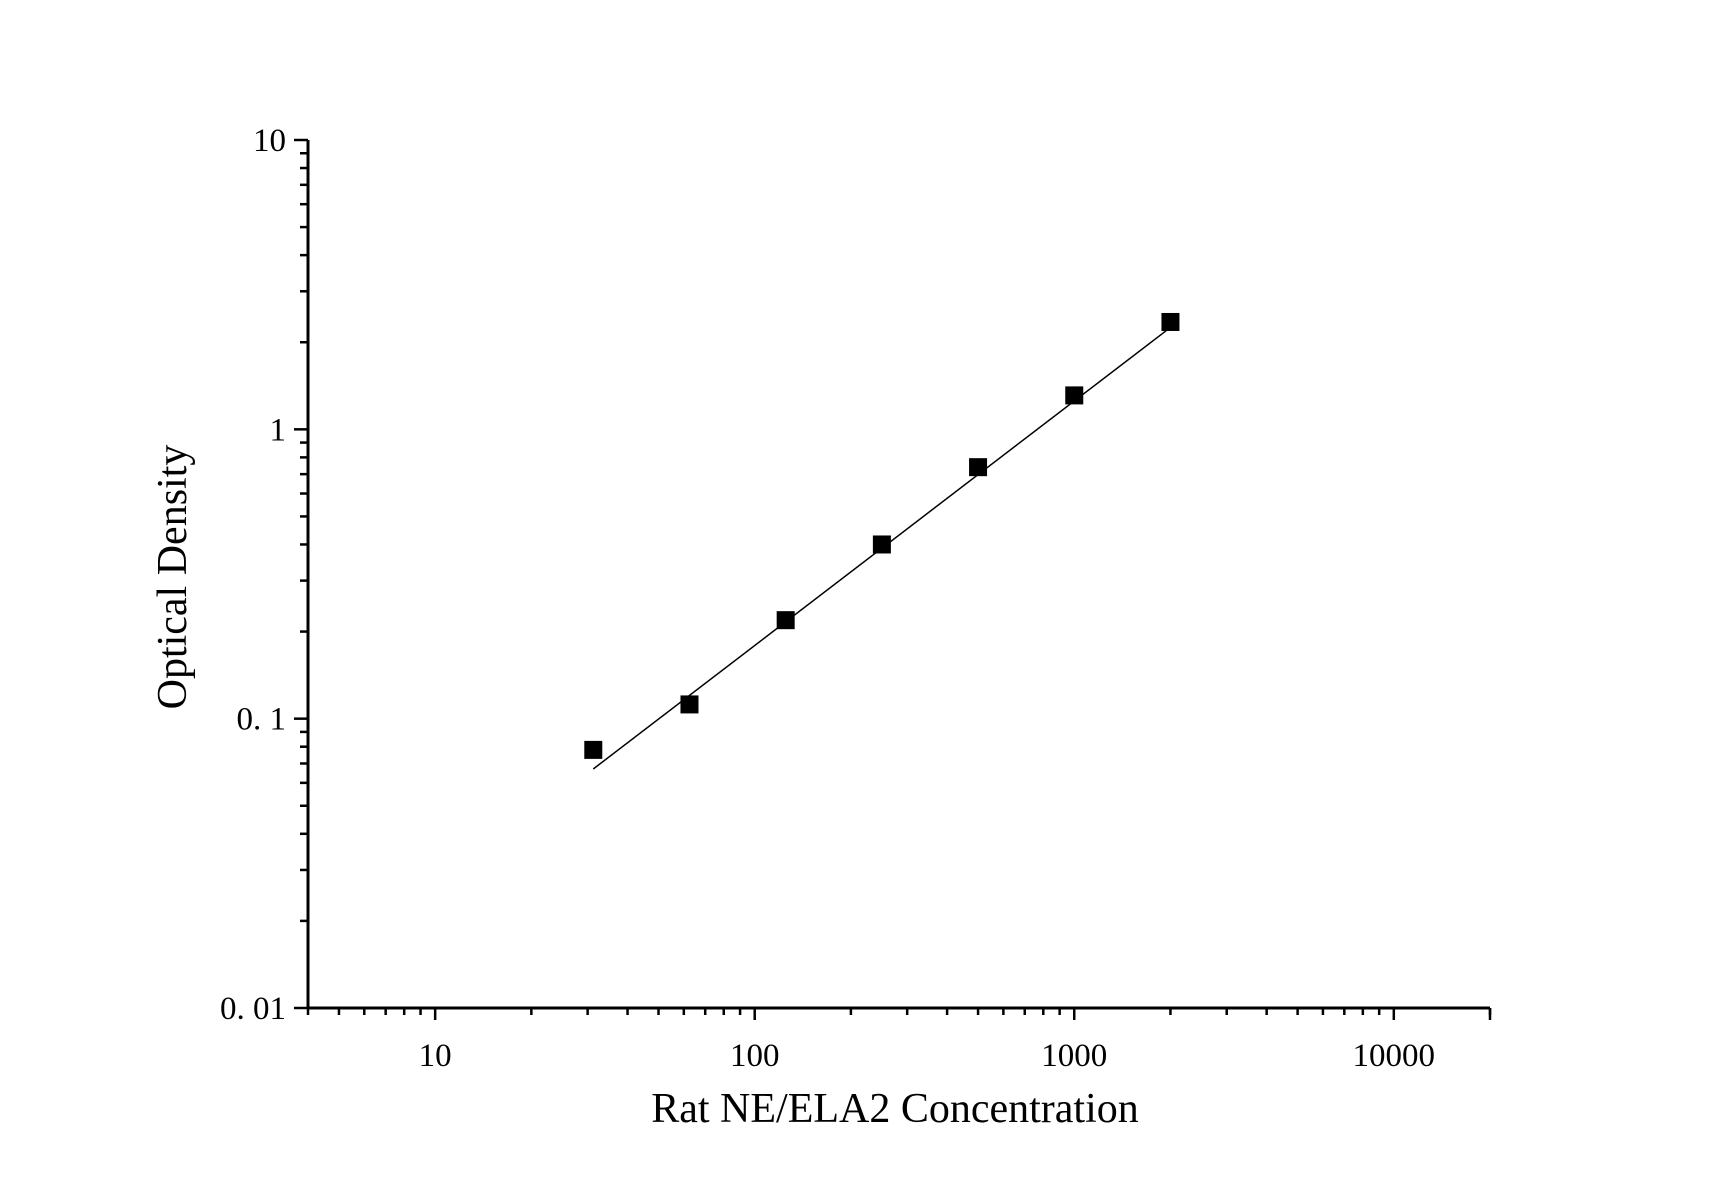  What do you see at coordinates (253, 1009) in the screenshot?
I see `y-tick-label: 0. 01` at bounding box center [253, 1009].